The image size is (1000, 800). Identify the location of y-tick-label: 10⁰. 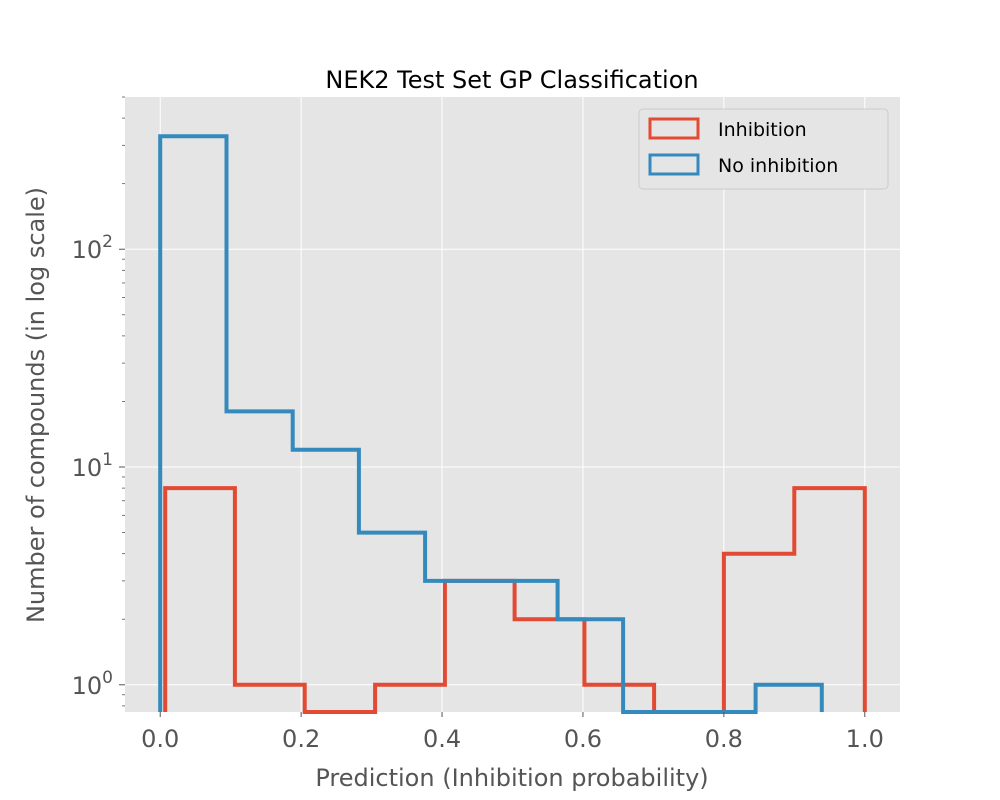
(92, 684).